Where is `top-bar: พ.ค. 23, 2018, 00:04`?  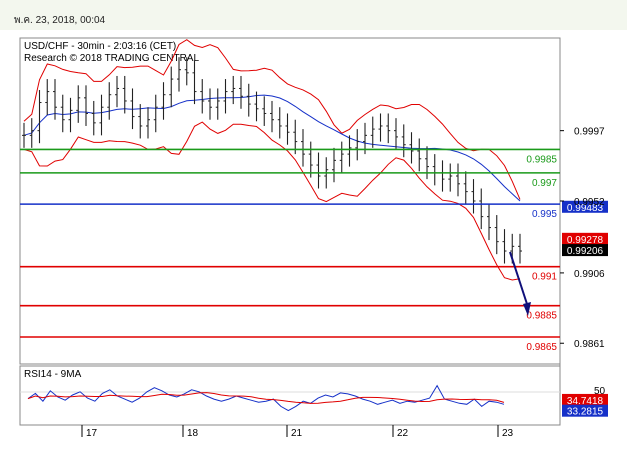
top-bar: พ.ค. 23, 2018, 00:04 is located at coordinates (313, 15).